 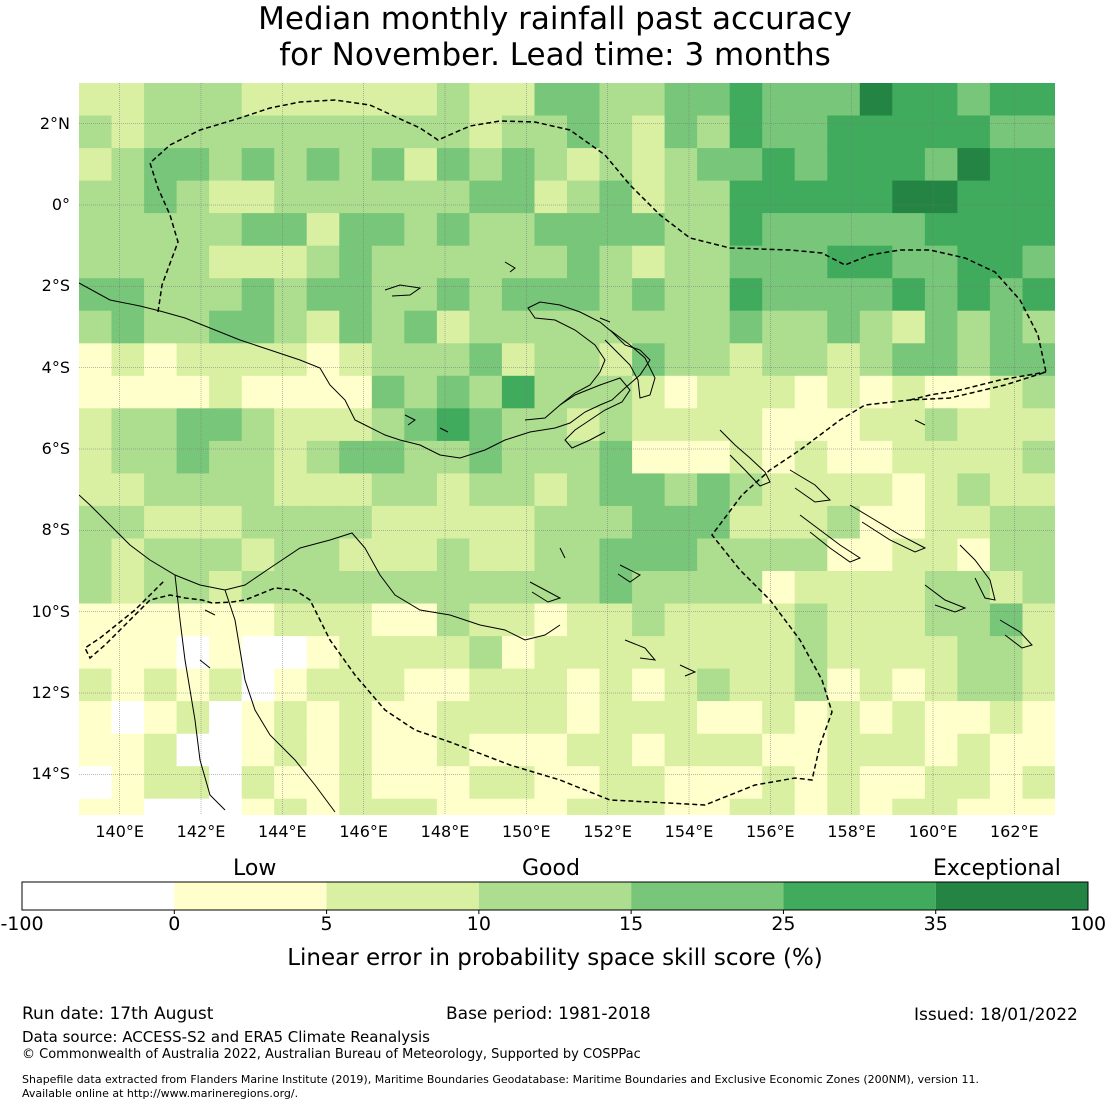 I want to click on coastline-louisiade, so click(x=613, y=620).